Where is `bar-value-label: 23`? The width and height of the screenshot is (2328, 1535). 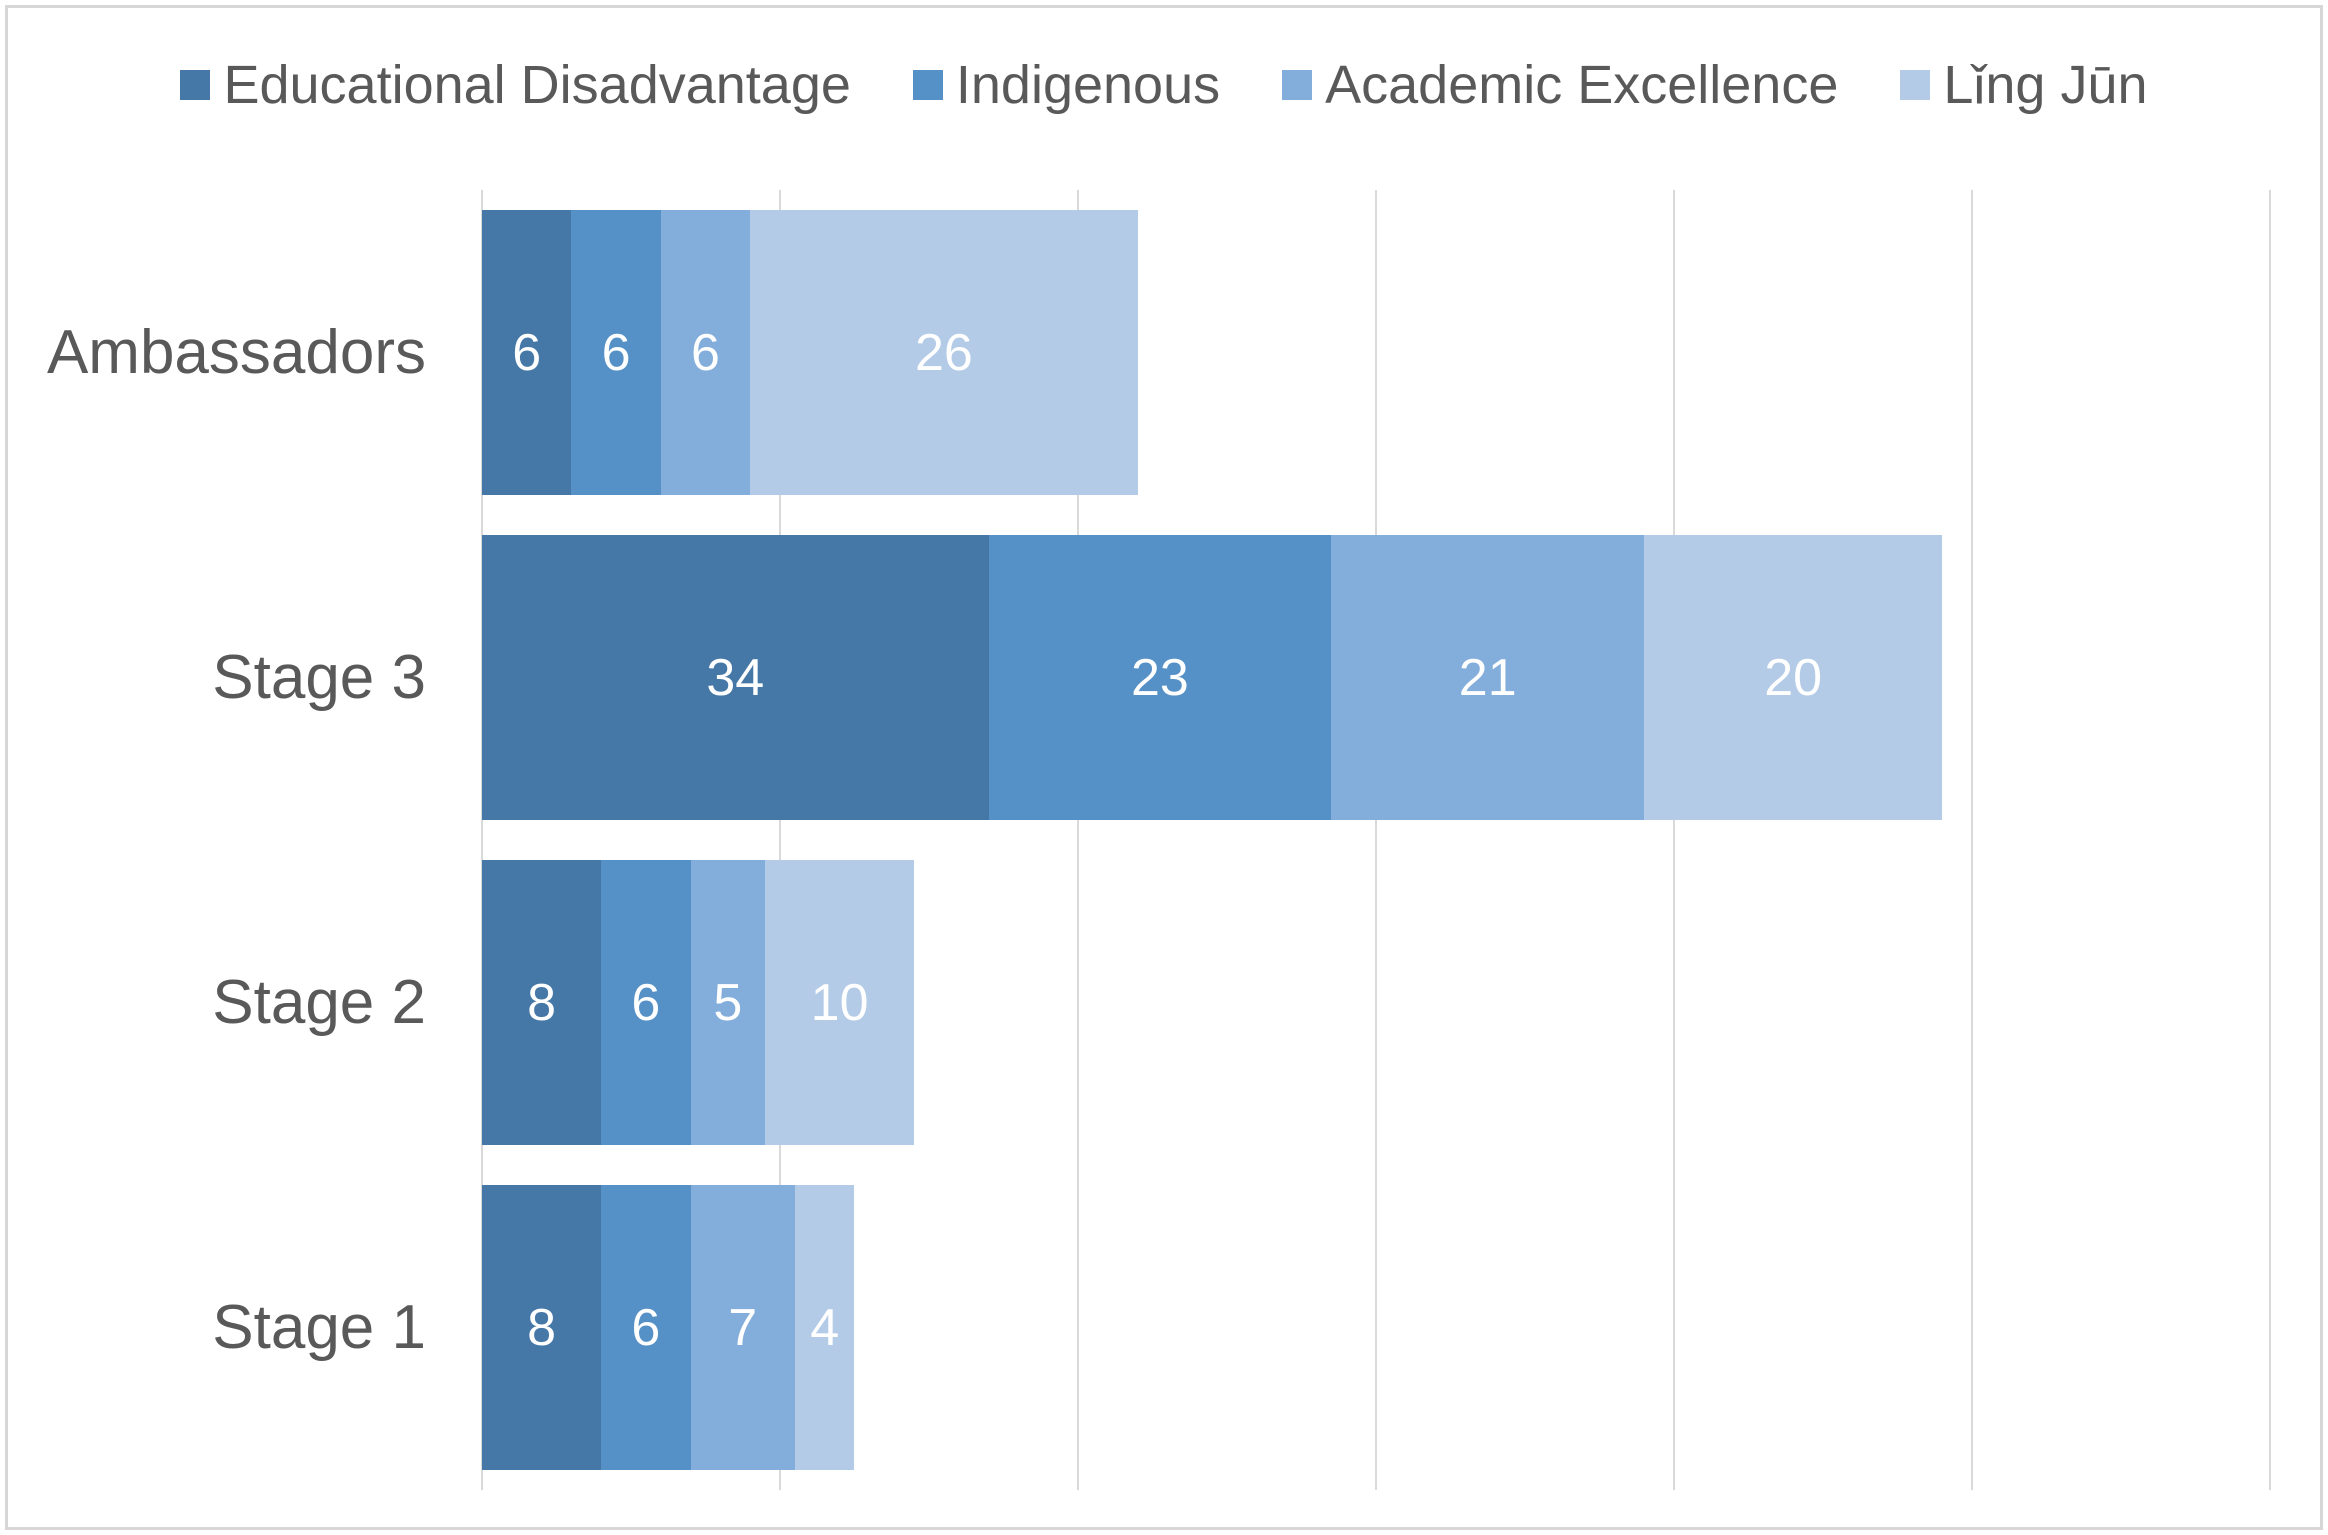
bar-value-label: 23 is located at coordinates (1160, 677).